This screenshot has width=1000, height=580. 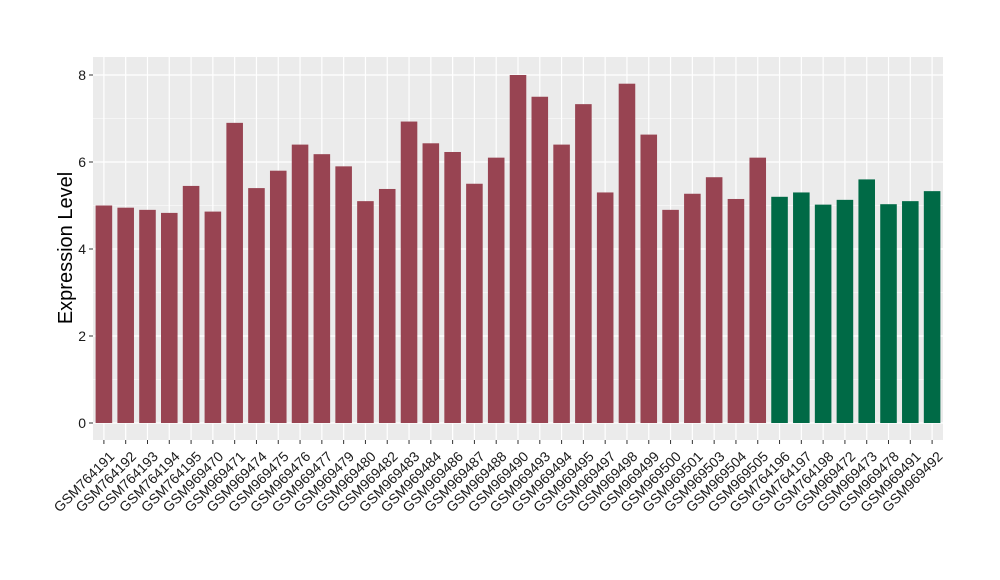 What do you see at coordinates (104, 314) in the screenshot?
I see `bar-GSM764191` at bounding box center [104, 314].